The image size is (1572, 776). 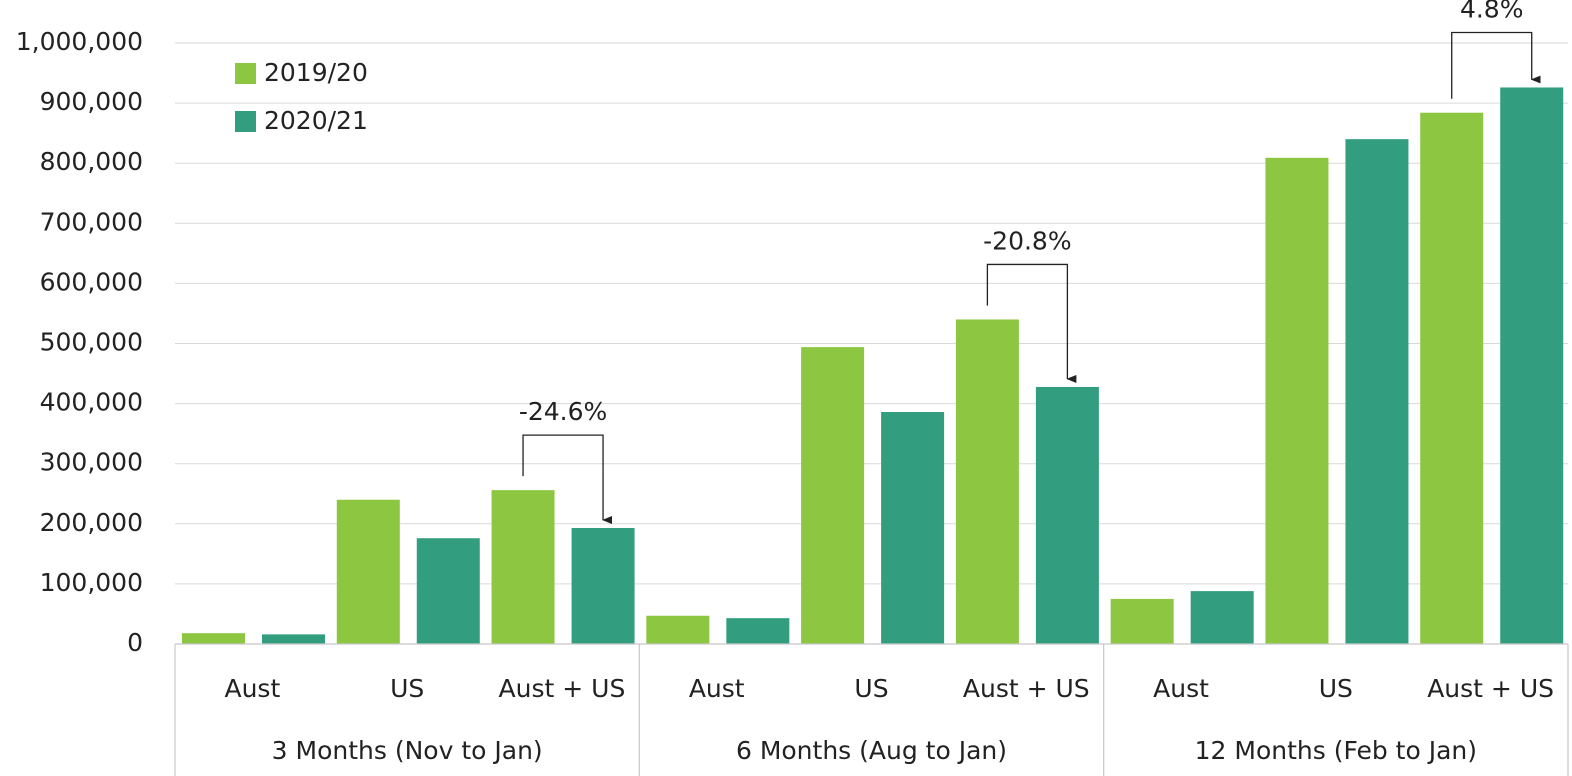 What do you see at coordinates (1492, 11) in the screenshot?
I see `annotation-label: 4.8%` at bounding box center [1492, 11].